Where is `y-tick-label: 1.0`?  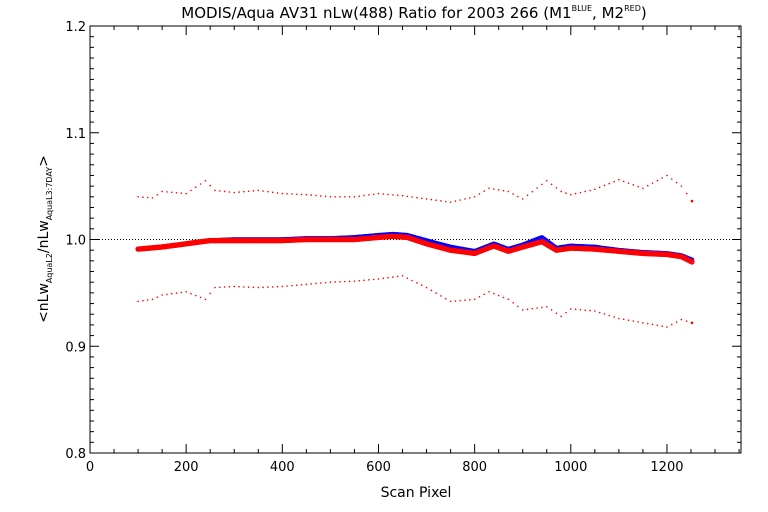 y-tick-label: 1.0 is located at coordinates (75, 241).